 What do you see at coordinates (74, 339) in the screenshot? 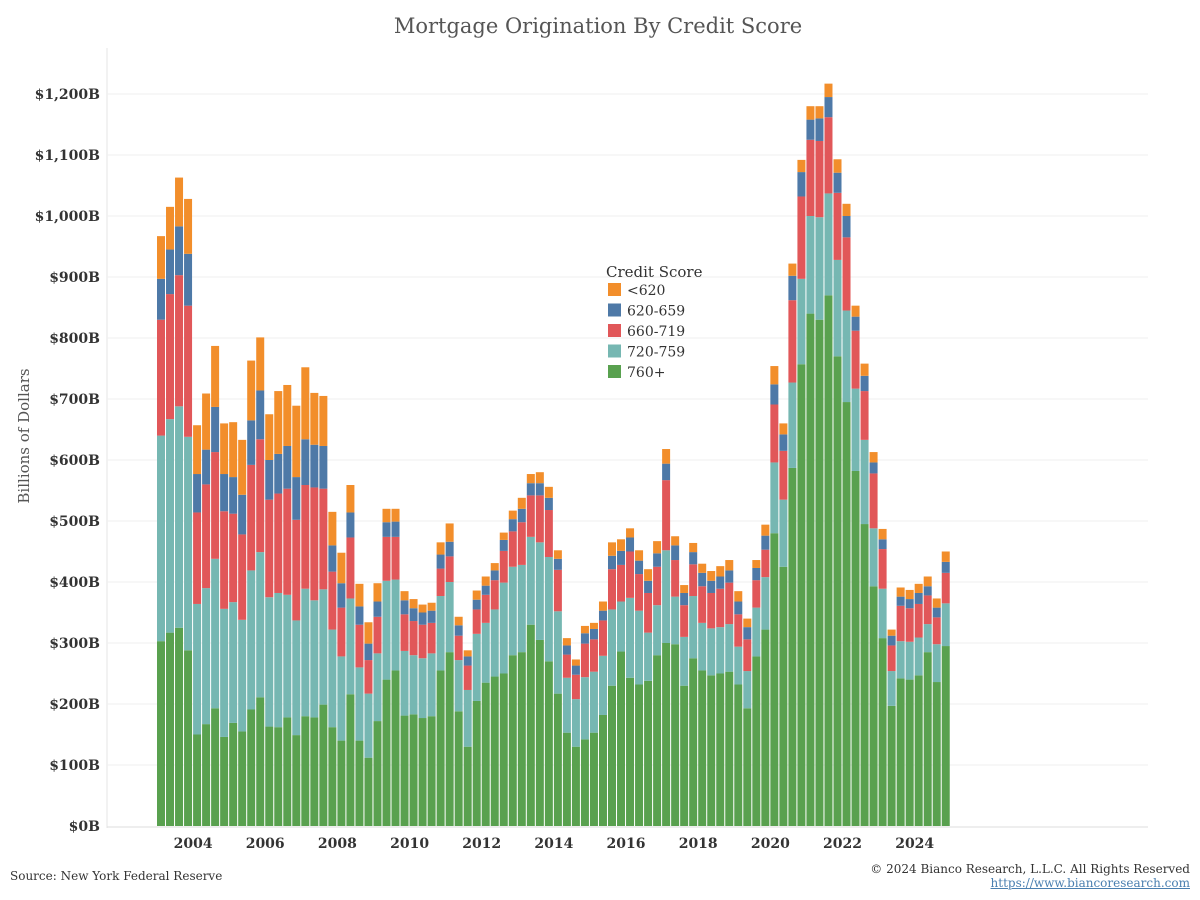
I see `y-tick-label: $800B` at bounding box center [74, 339].